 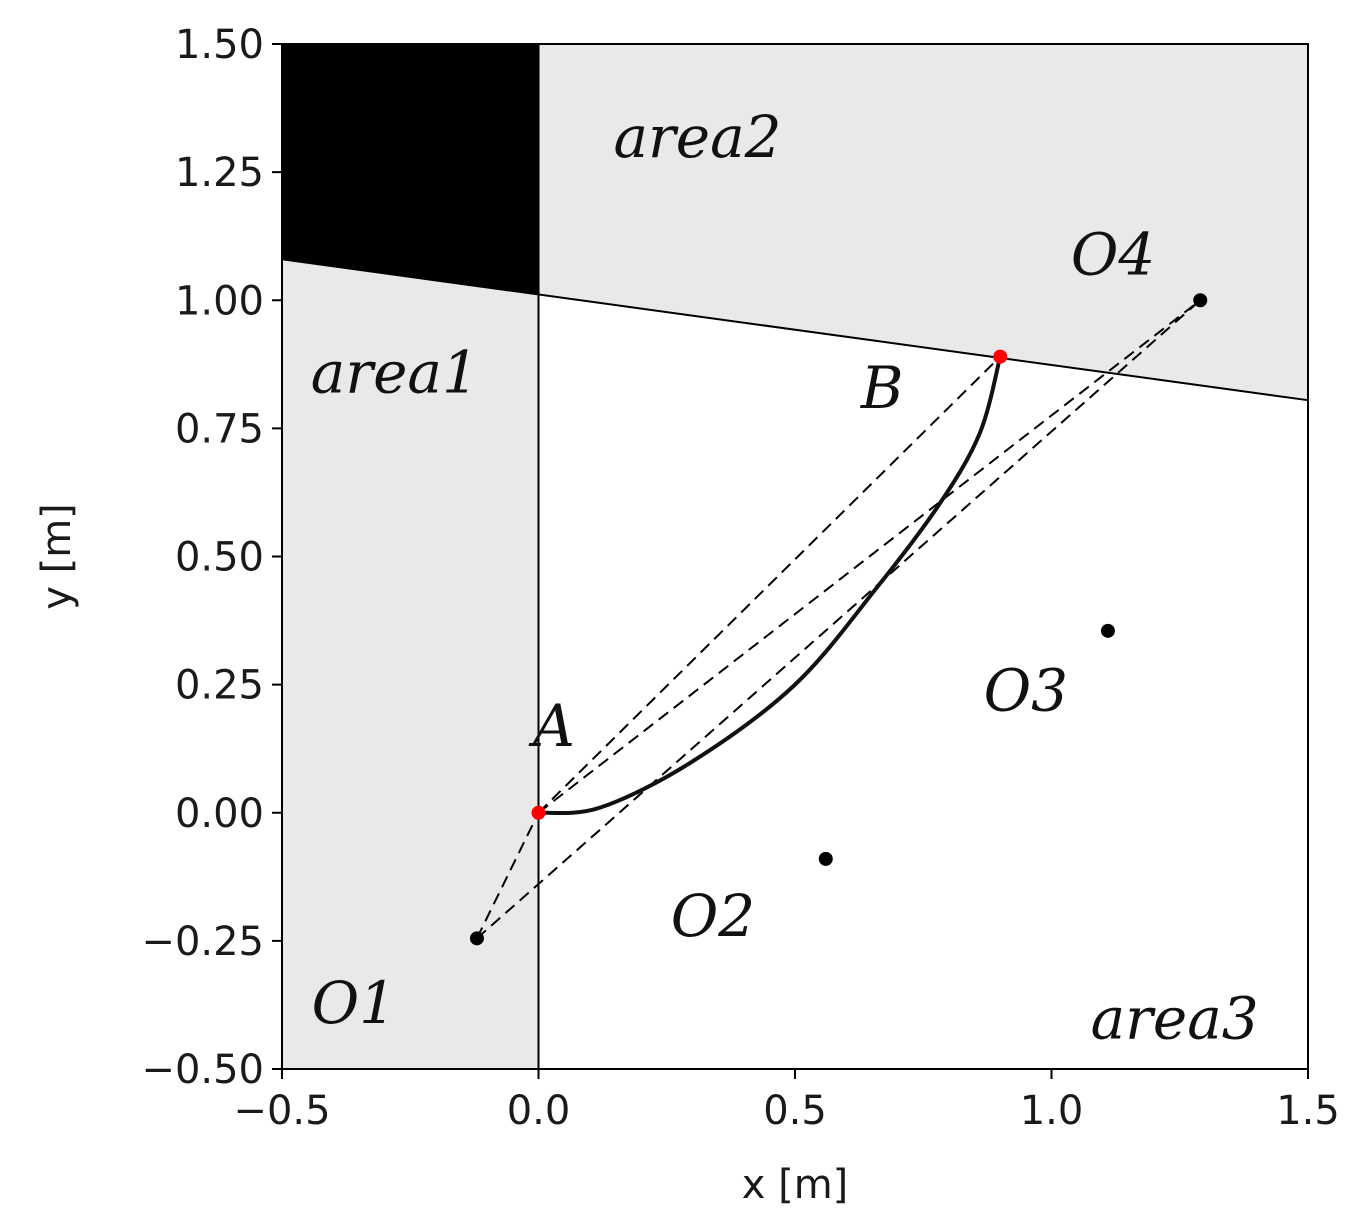 What do you see at coordinates (539, 1111) in the screenshot?
I see `x-tick-label-1: 0.0` at bounding box center [539, 1111].